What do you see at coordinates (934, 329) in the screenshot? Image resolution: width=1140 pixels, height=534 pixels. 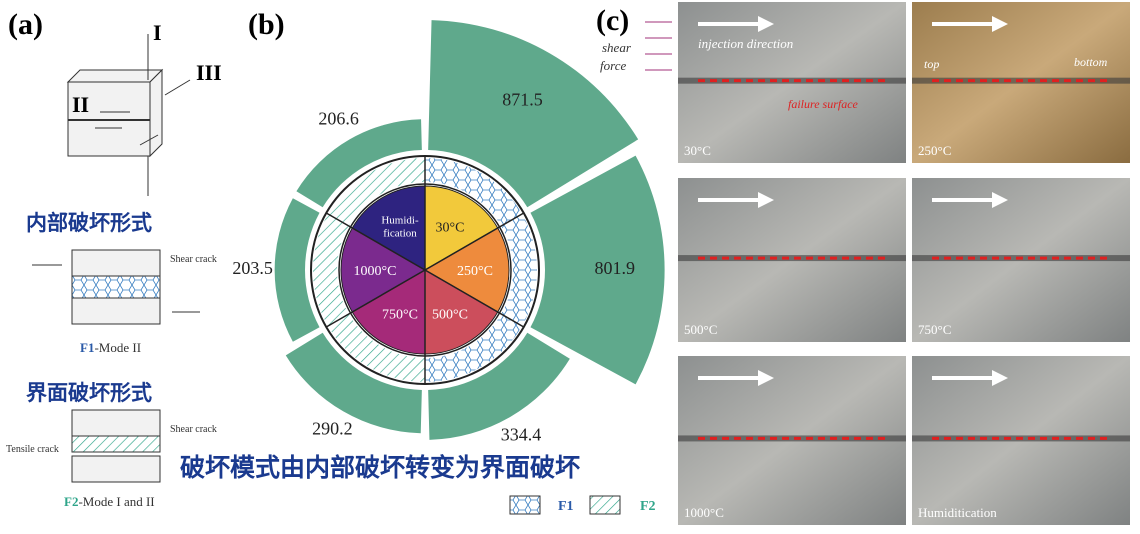 I see `photo-label: 750°C` at bounding box center [934, 329].